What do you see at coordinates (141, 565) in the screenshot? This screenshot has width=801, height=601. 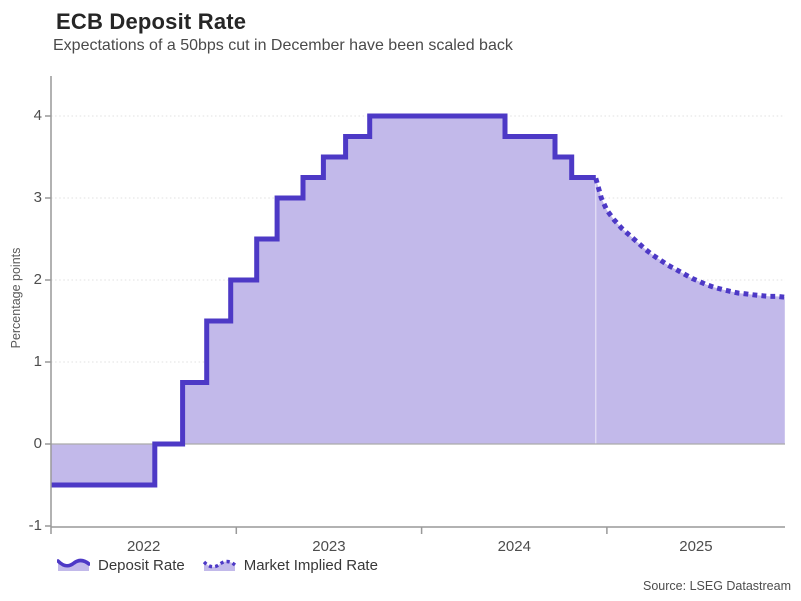 I see `legend-label-deposit-rate: Deposit Rate` at bounding box center [141, 565].